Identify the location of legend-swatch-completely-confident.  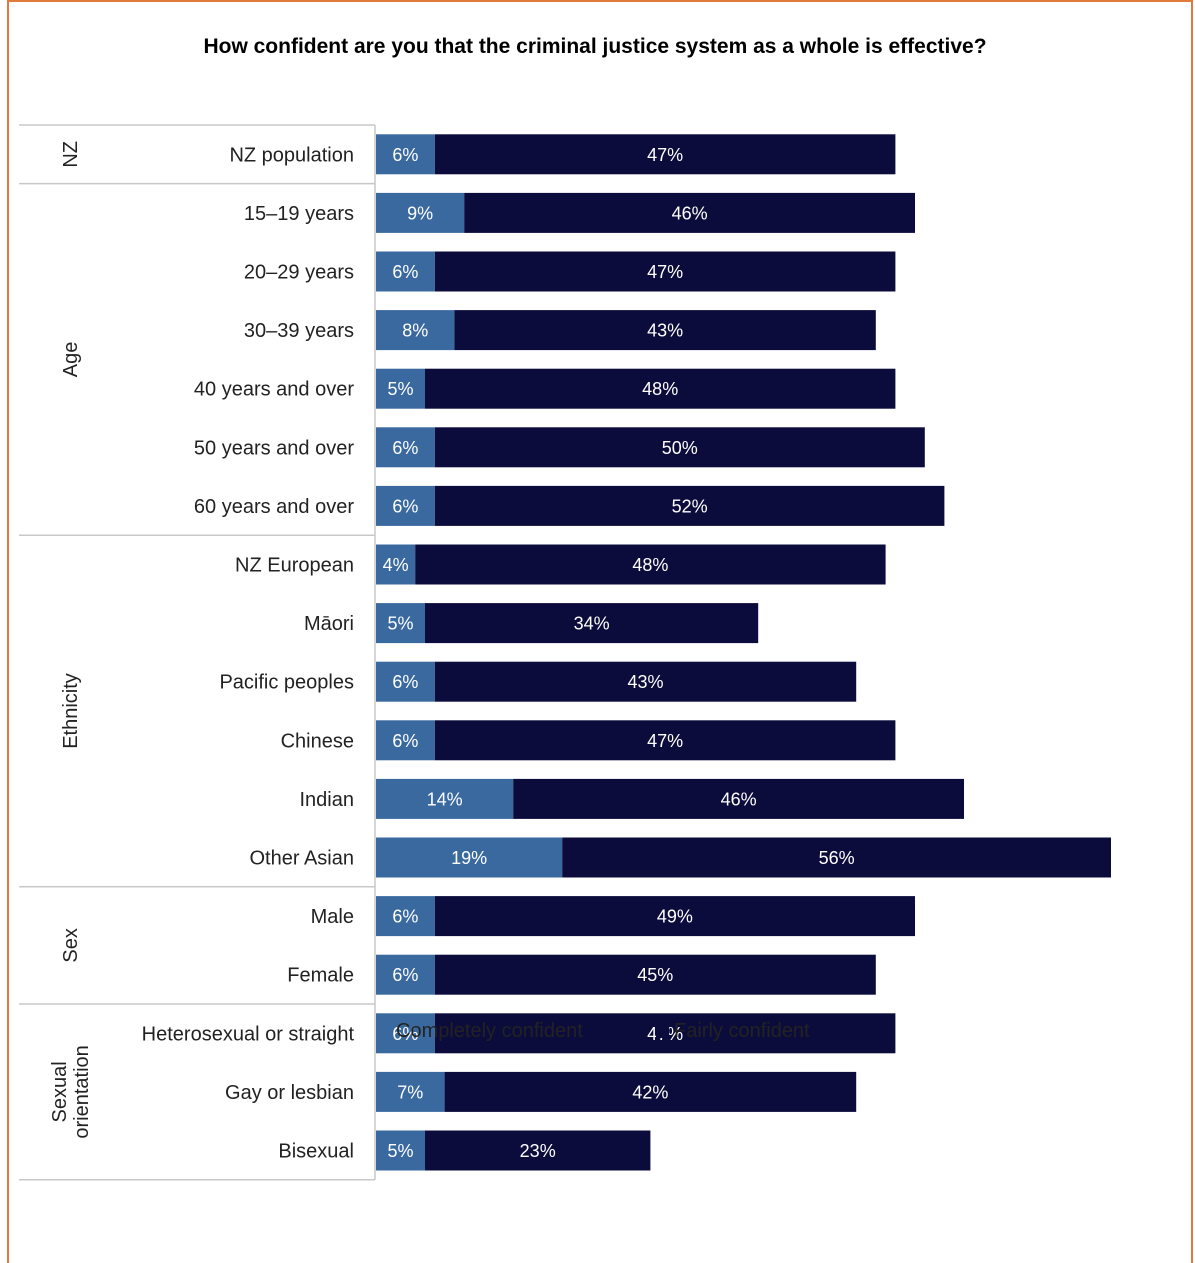
(384, 1031).